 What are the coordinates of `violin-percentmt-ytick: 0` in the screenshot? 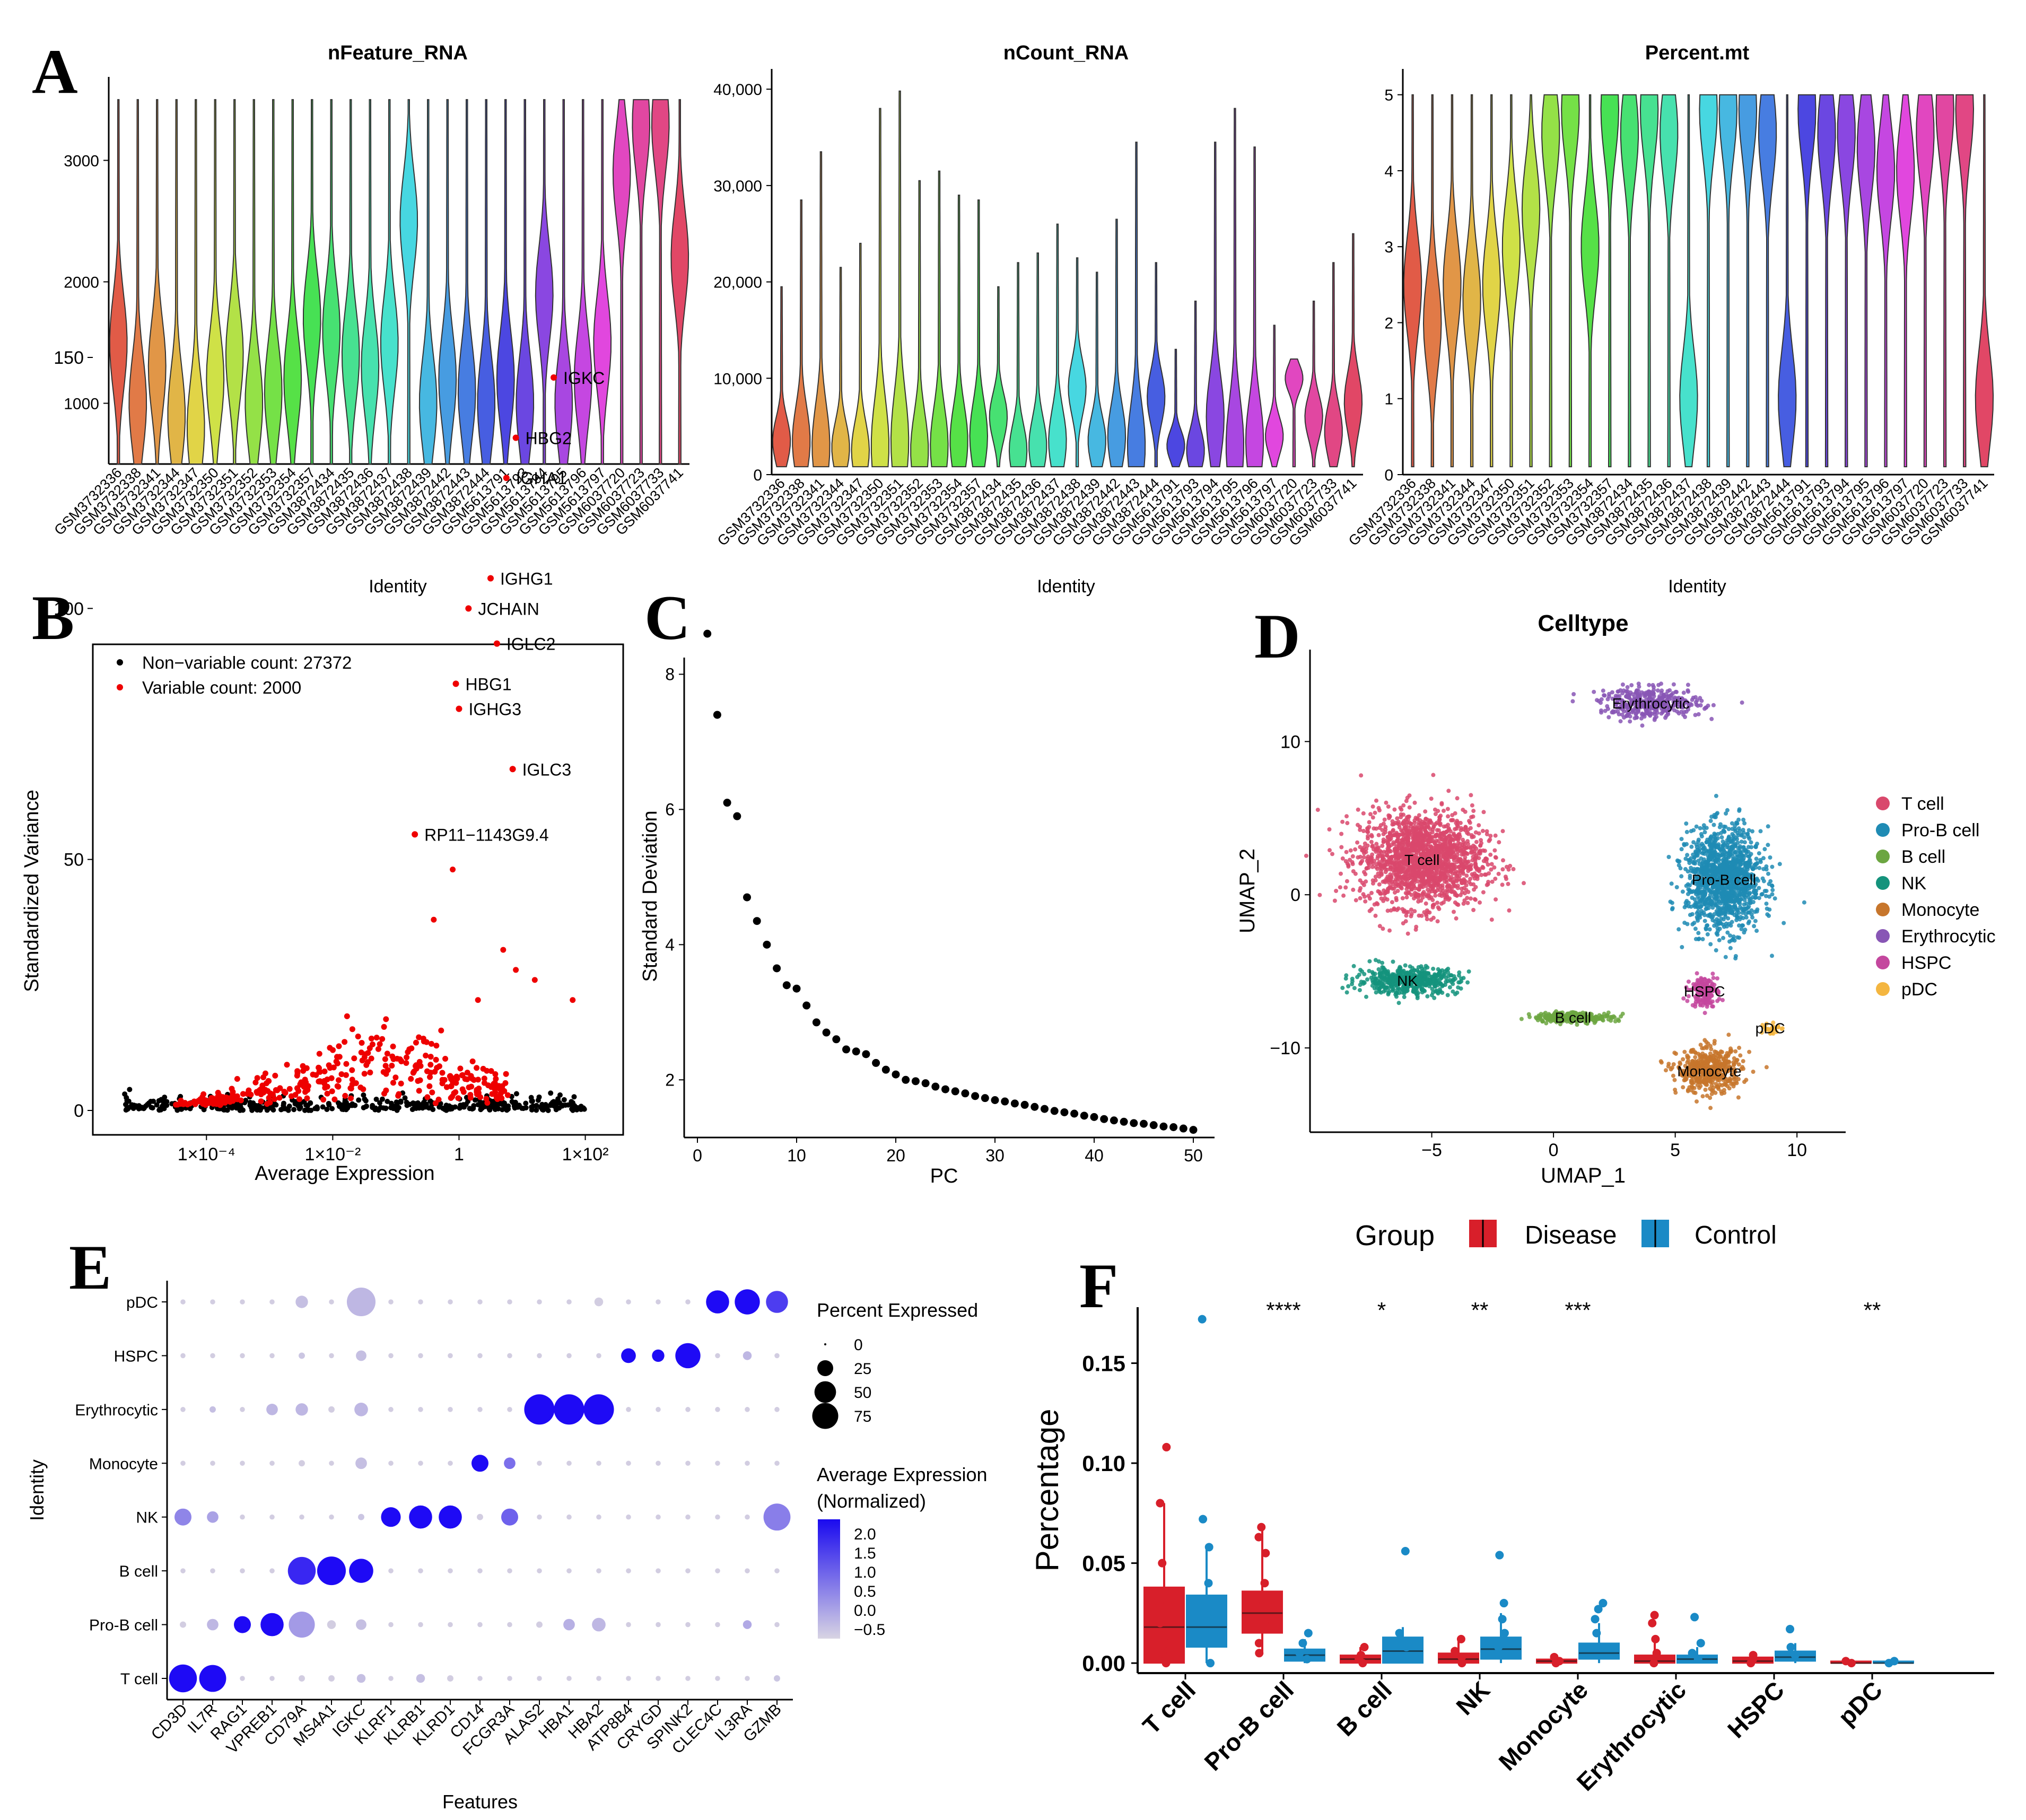 It's located at (1388, 475).